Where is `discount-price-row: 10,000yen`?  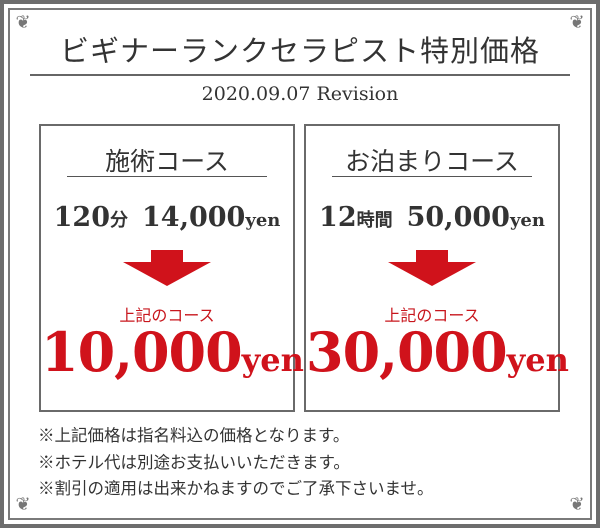 discount-price-row: 10,000yen is located at coordinates (172, 352).